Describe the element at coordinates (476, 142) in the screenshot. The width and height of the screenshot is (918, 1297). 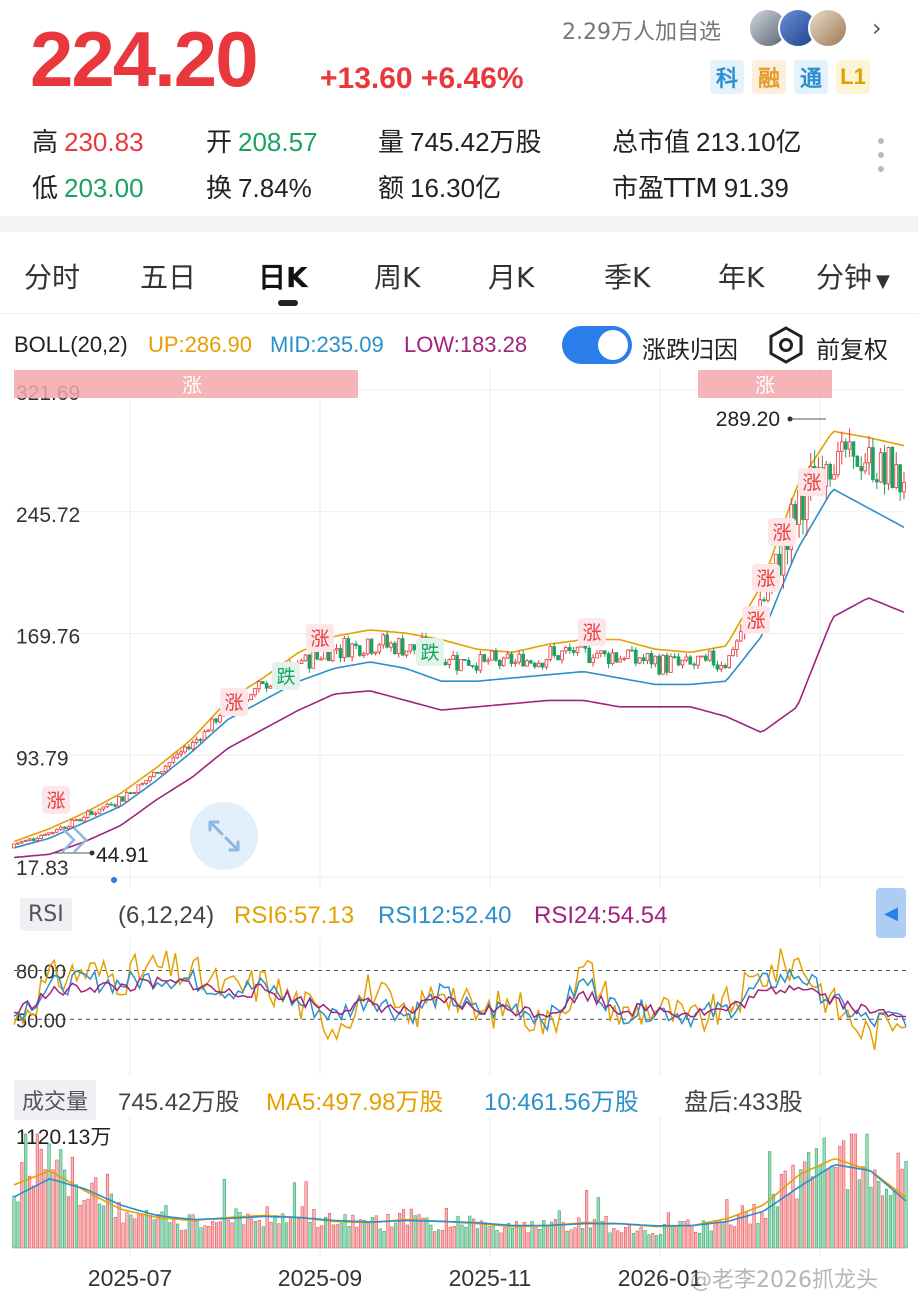
I see `stat-value: 745.42万股` at that location.